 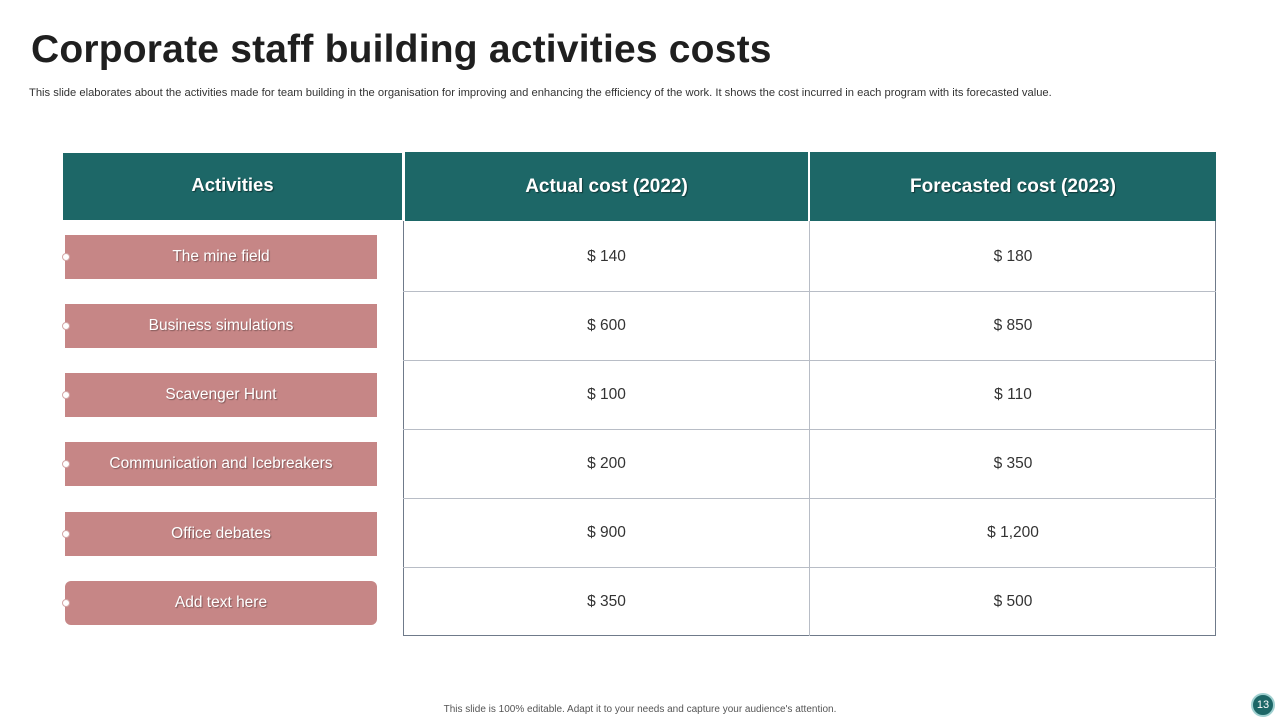 I want to click on page-number-badge: 13, so click(x=1263, y=705).